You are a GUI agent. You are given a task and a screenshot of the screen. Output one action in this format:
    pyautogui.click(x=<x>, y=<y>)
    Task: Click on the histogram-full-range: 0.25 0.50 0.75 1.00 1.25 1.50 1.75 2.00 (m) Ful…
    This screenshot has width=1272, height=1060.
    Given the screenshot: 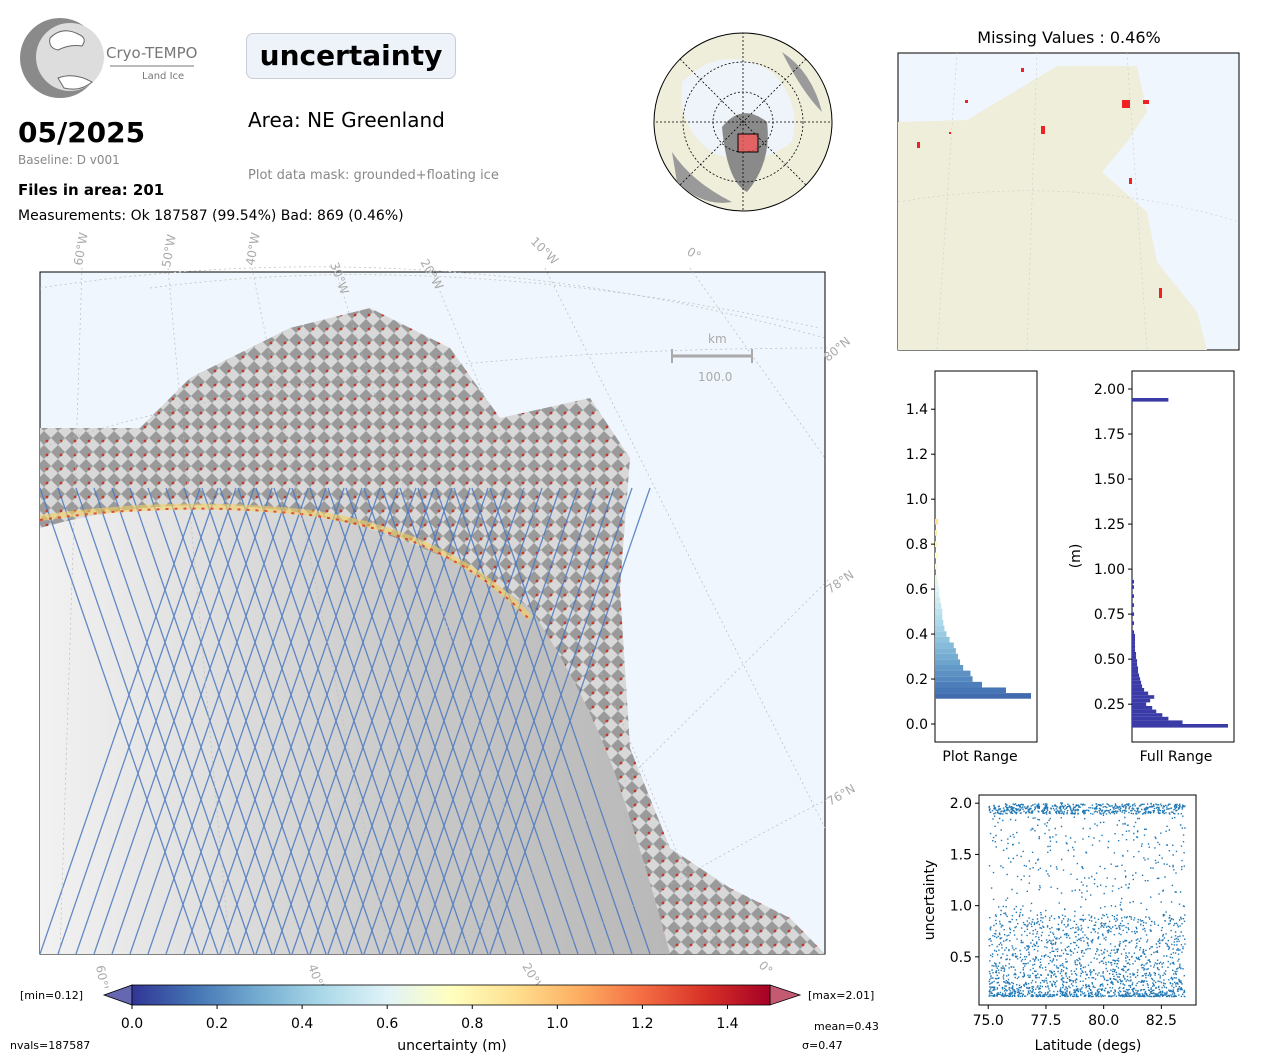 What is the action you would take?
    pyautogui.click(x=1151, y=567)
    